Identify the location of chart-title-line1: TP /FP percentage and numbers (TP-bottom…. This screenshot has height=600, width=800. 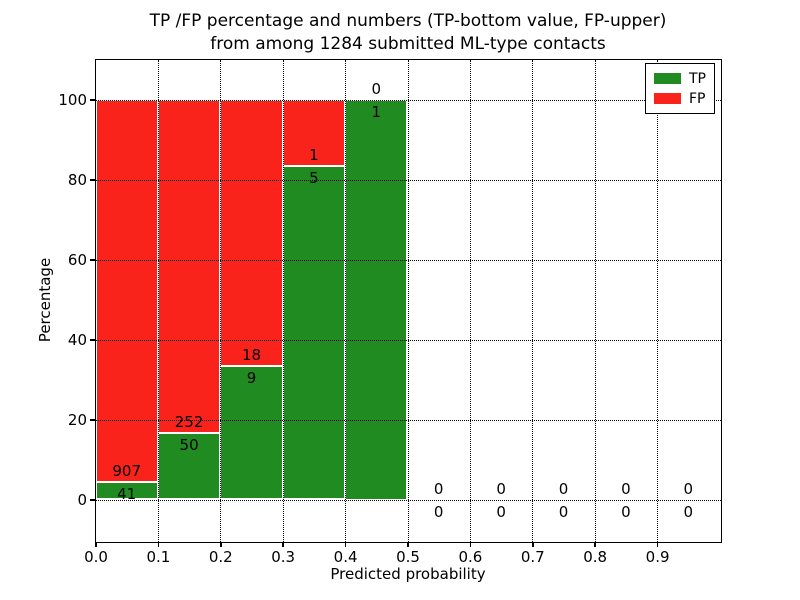
(408, 21).